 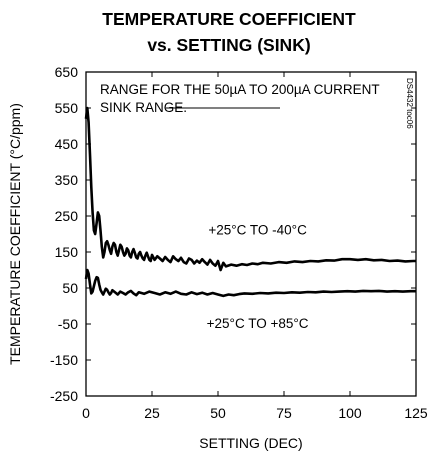 I want to click on y-tick-label: 350, so click(x=67, y=180).